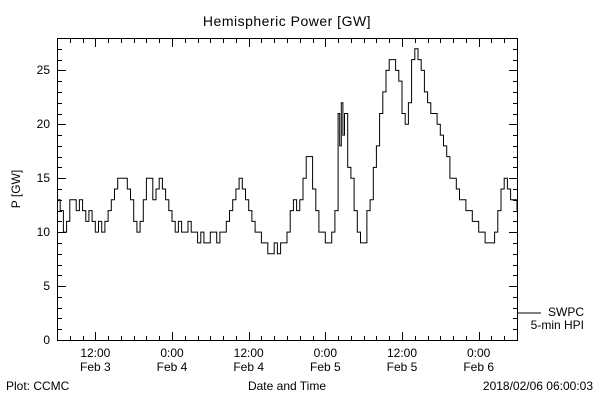 The height and width of the screenshot is (400, 600). Describe the element at coordinates (46, 286) in the screenshot. I see `y-tick-label: 5` at that location.